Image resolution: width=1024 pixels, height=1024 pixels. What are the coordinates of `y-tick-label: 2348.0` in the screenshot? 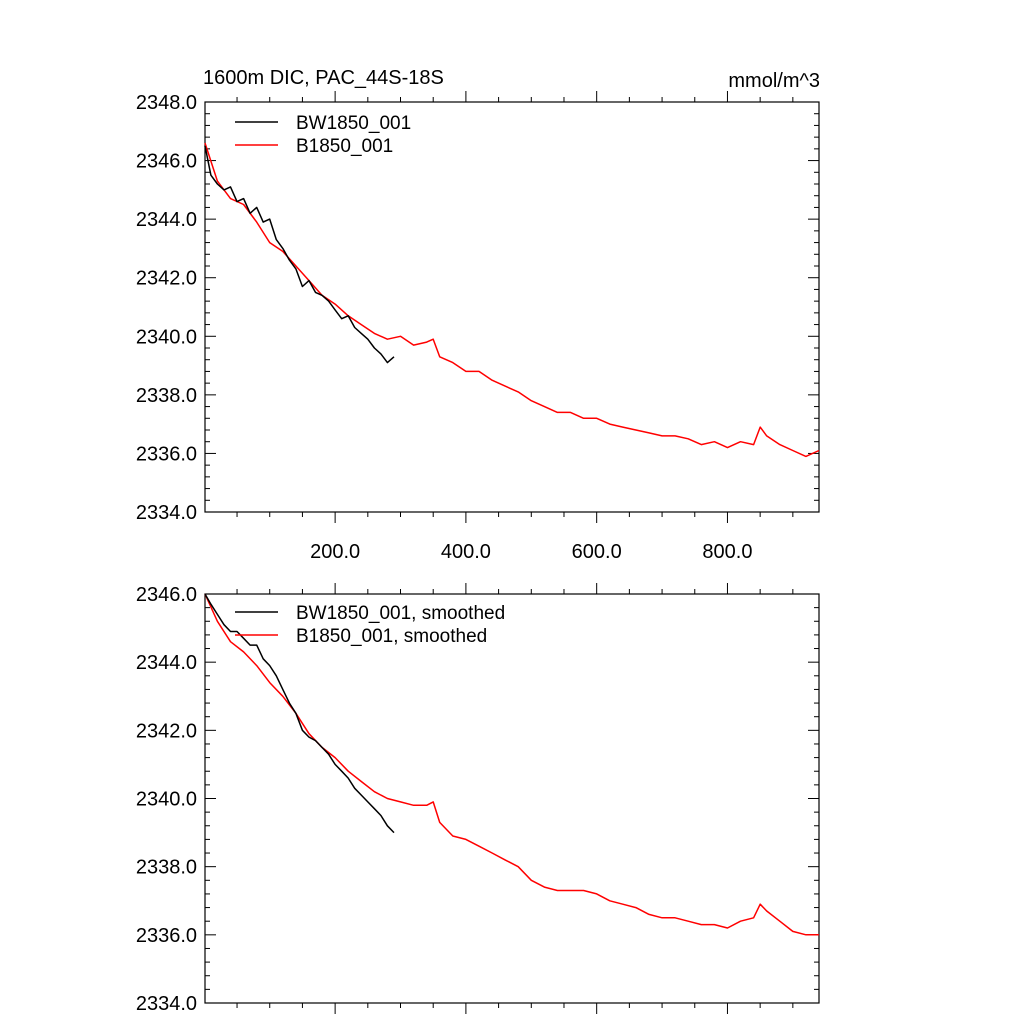 It's located at (166, 103).